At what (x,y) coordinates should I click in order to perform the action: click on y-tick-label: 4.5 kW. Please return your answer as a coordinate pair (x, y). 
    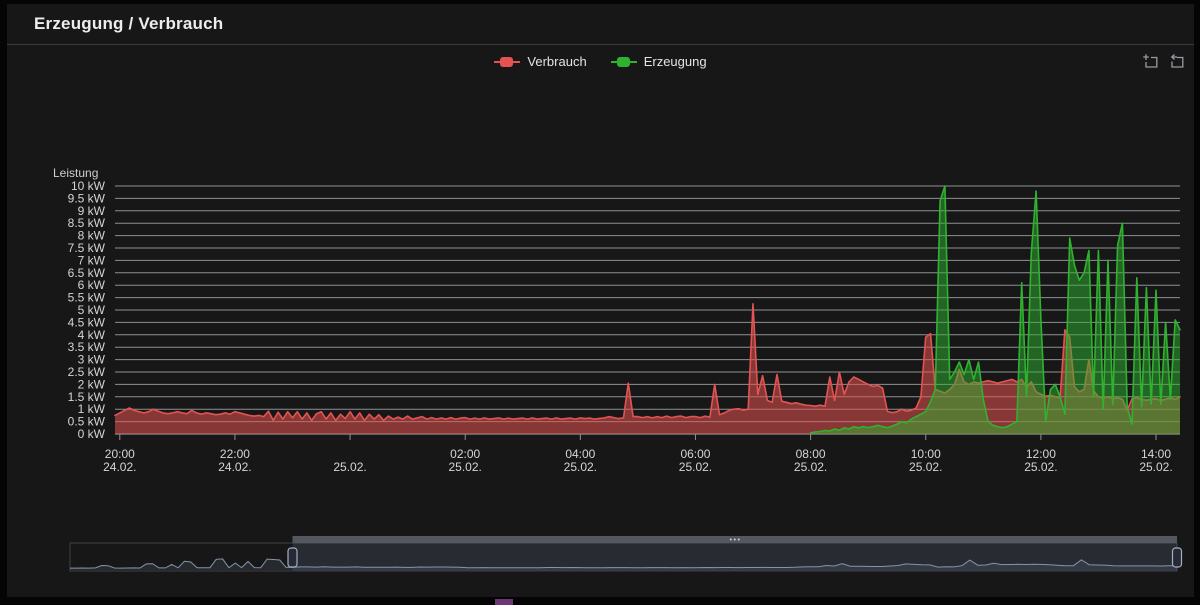
    Looking at the image, I should click on (87, 322).